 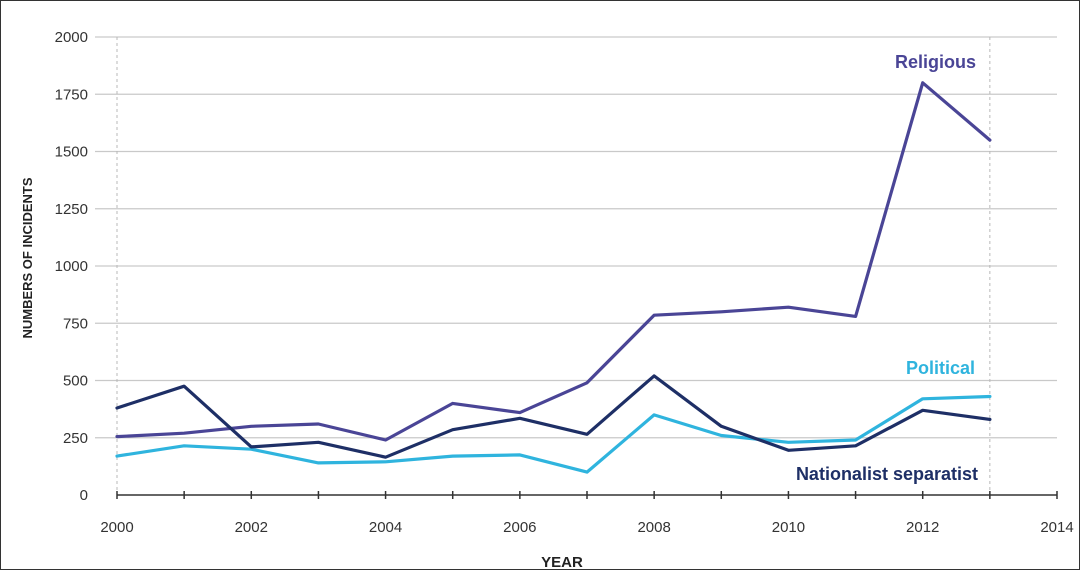 What do you see at coordinates (922, 527) in the screenshot?
I see `x-tick-label: 2012` at bounding box center [922, 527].